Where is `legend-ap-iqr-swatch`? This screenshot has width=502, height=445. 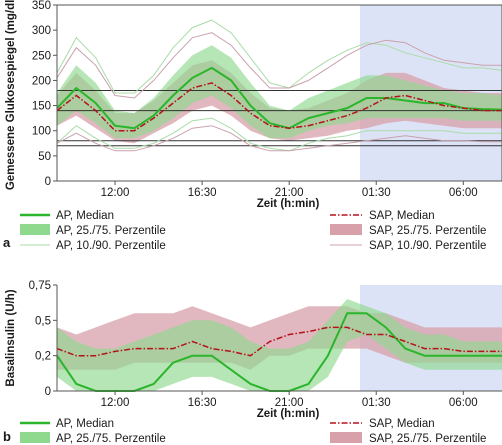 legend-ap-iqr-swatch is located at coordinates (35, 229).